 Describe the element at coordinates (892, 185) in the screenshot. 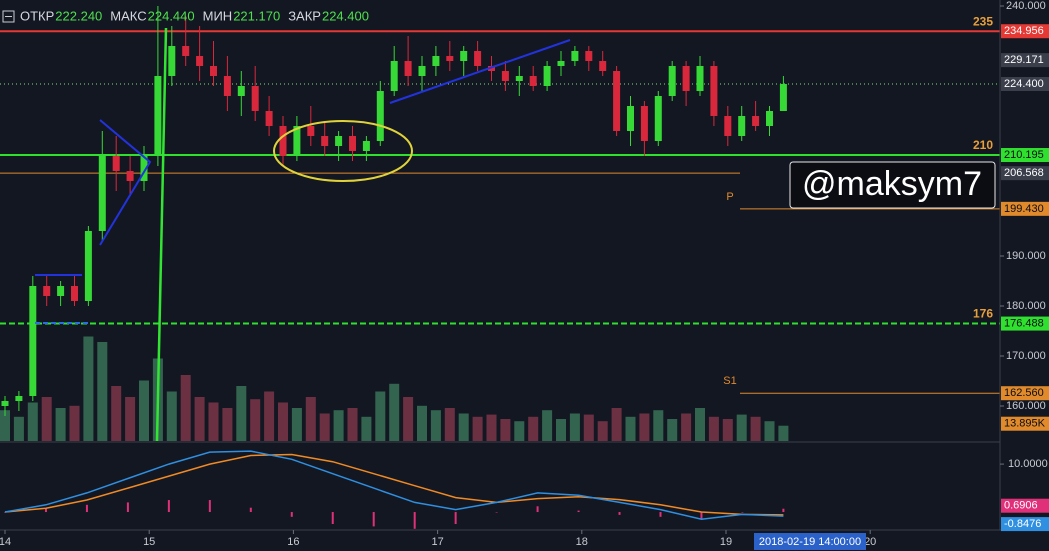

I see `watermark-frame` at that location.